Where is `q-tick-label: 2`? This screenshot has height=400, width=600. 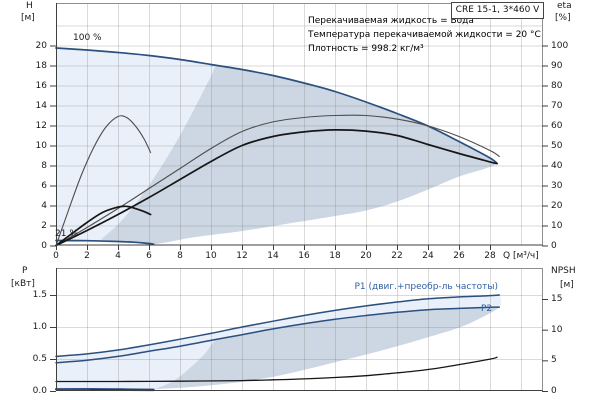
q-tick-label: 2 is located at coordinates (87, 256).